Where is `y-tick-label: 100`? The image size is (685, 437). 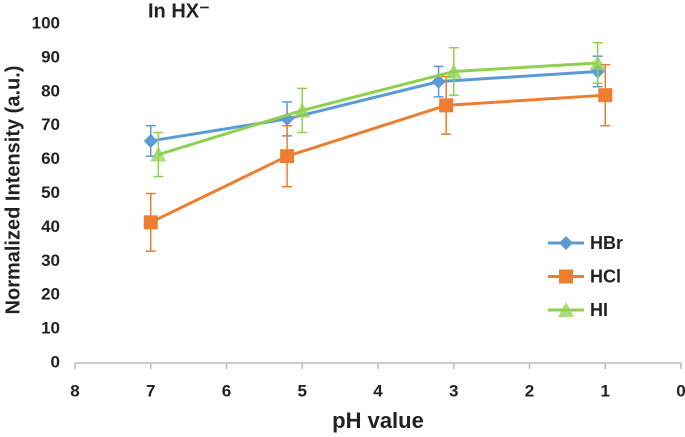 y-tick-label: 100 is located at coordinates (46, 22).